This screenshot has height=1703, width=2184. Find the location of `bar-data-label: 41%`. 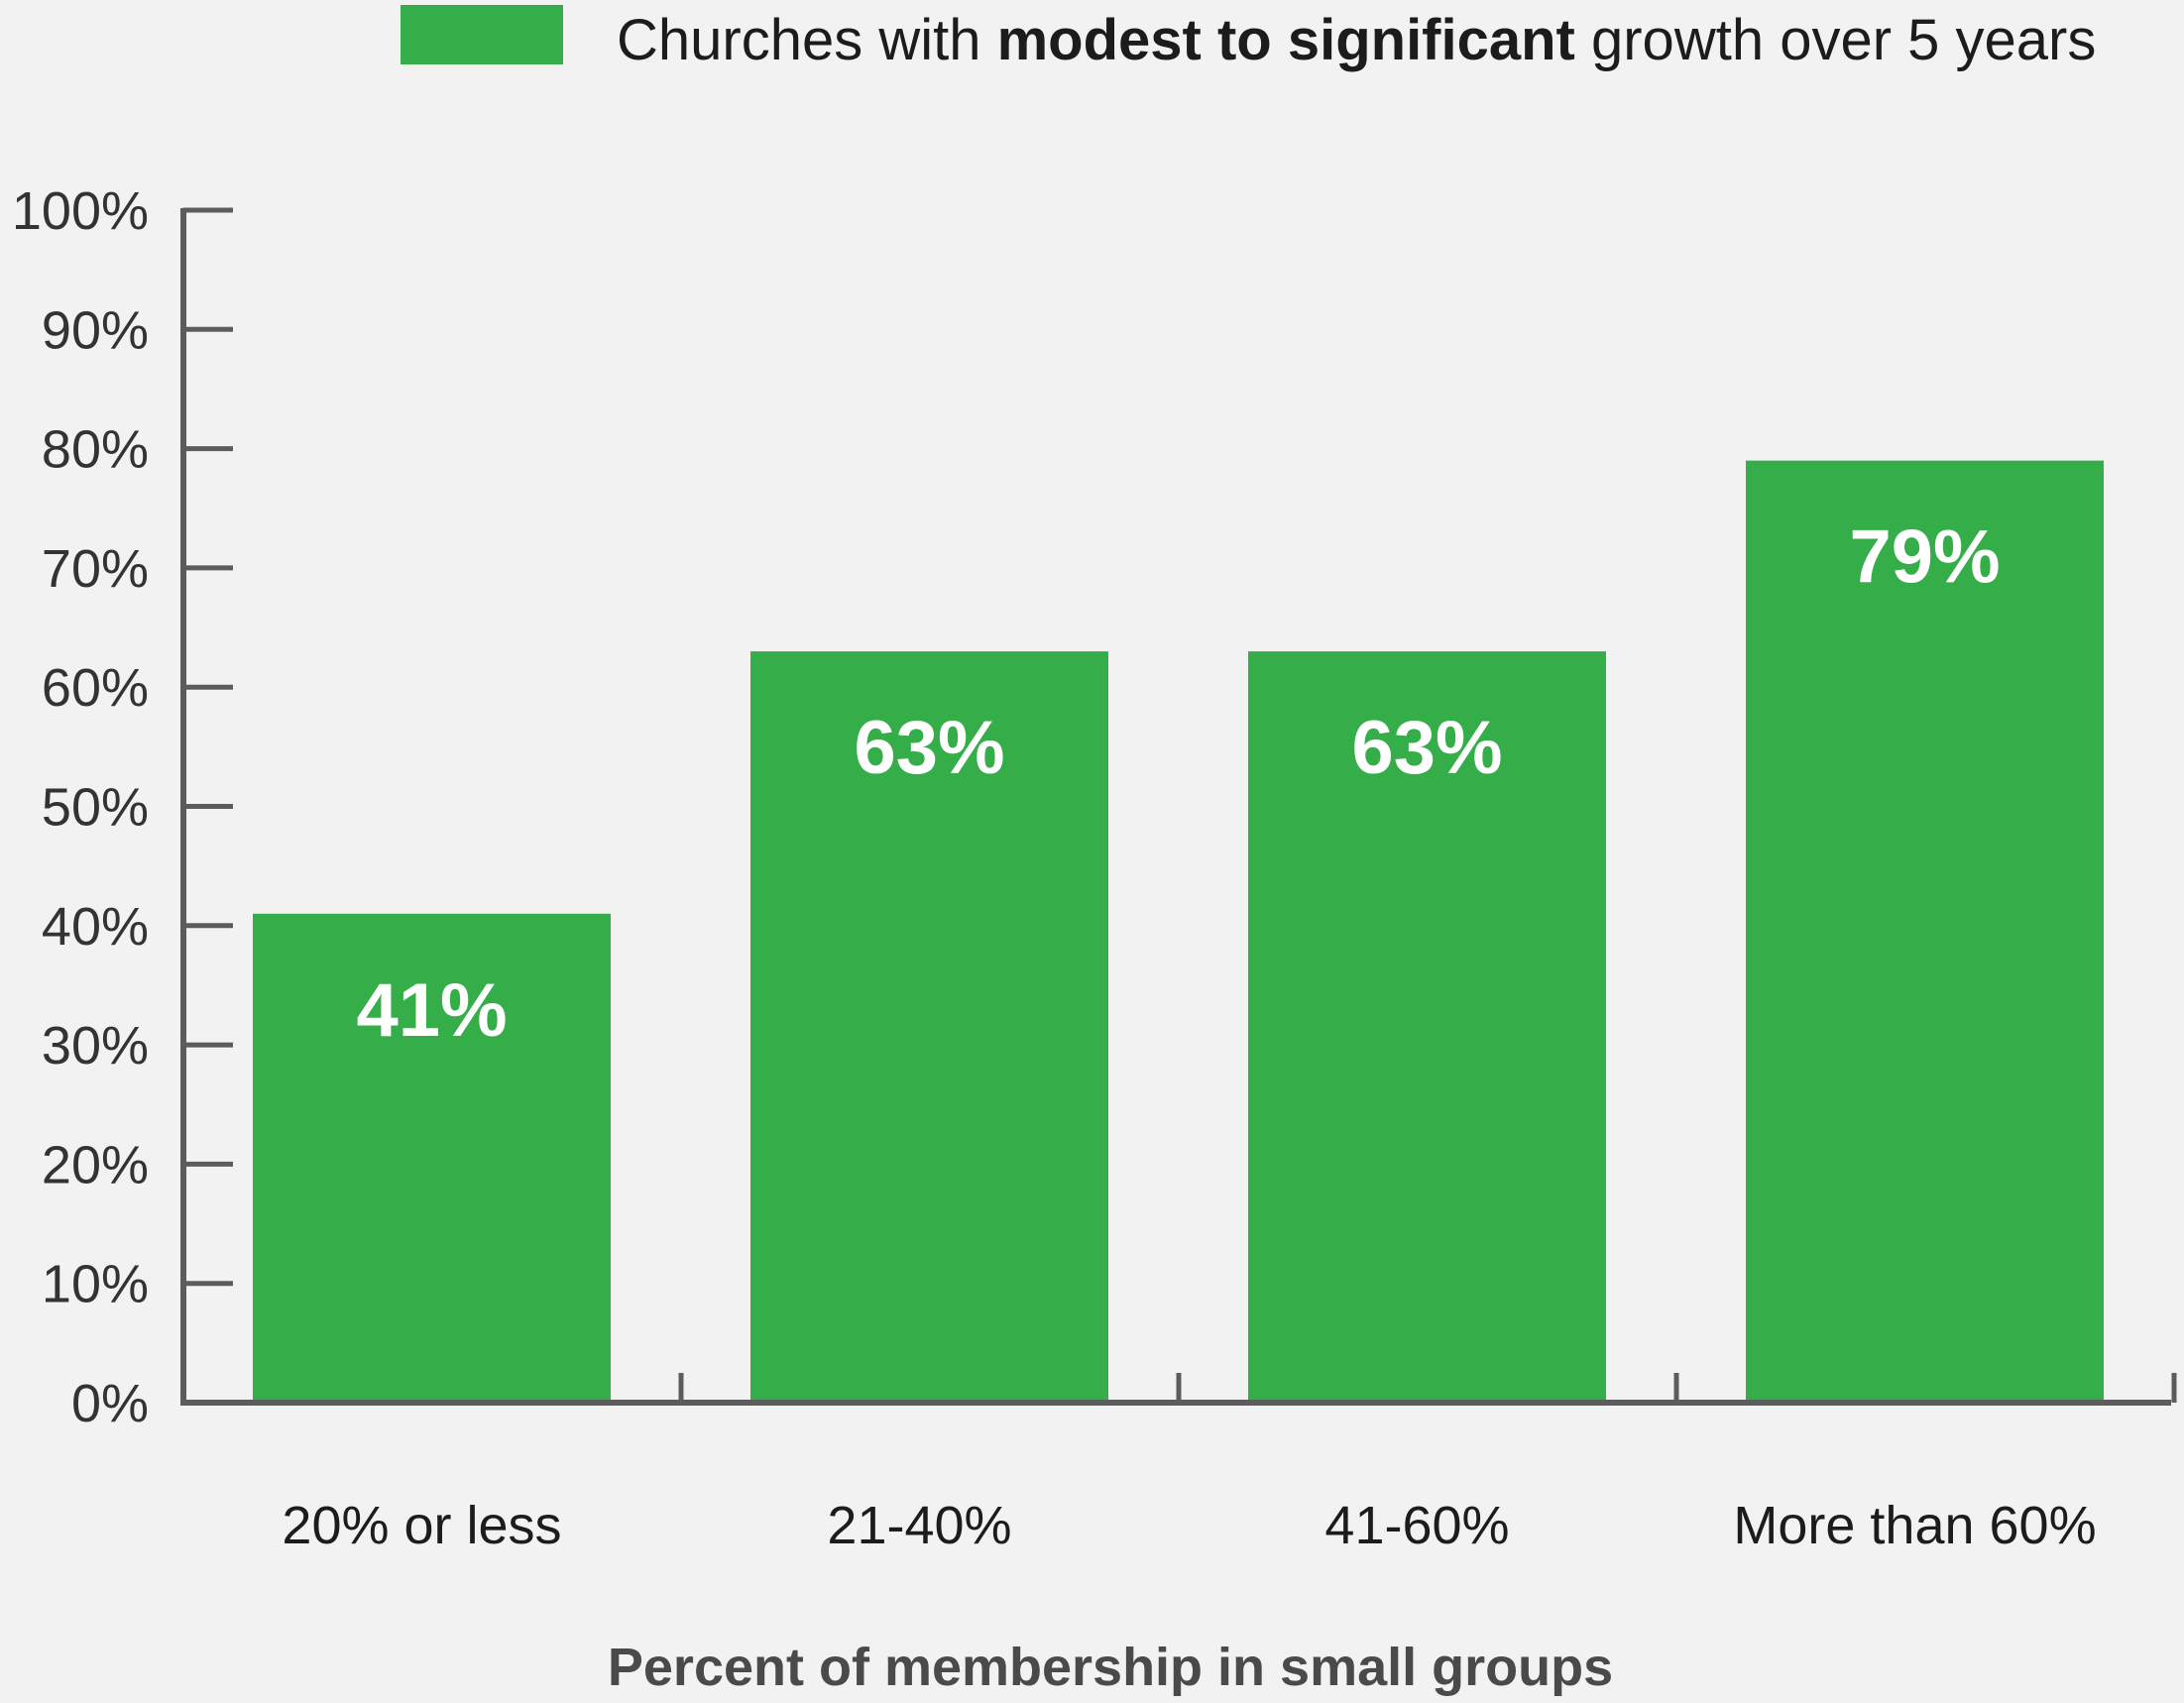

bar-data-label: 41% is located at coordinates (431, 1010).